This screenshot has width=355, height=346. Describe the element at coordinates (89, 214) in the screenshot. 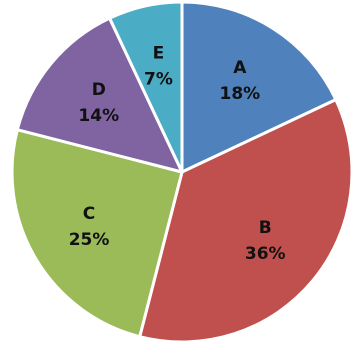

I see `pie-slice-label-c: C` at that location.